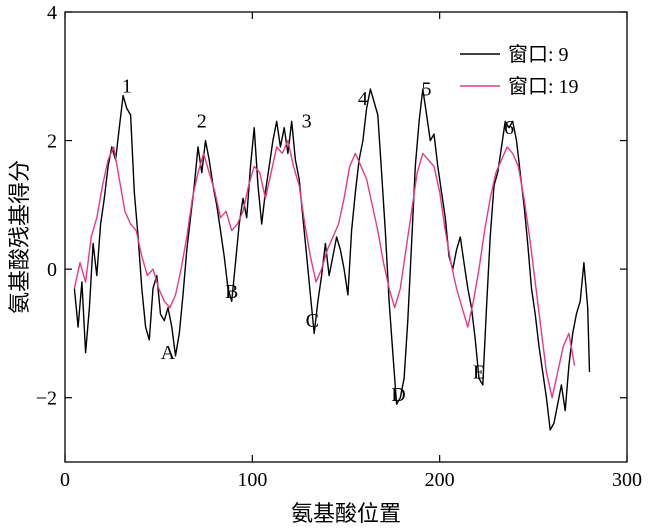 This screenshot has width=650, height=529. I want to click on legend-label: 窗口: 9, so click(538, 54).